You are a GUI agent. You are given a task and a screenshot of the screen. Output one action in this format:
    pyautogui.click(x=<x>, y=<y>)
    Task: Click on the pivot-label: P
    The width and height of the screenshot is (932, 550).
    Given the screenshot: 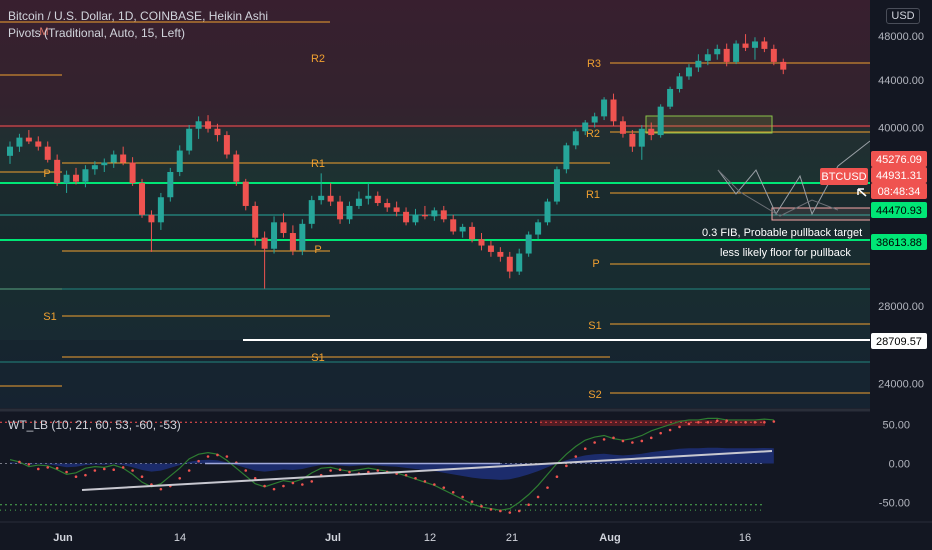 What is the action you would take?
    pyautogui.click(x=317, y=250)
    